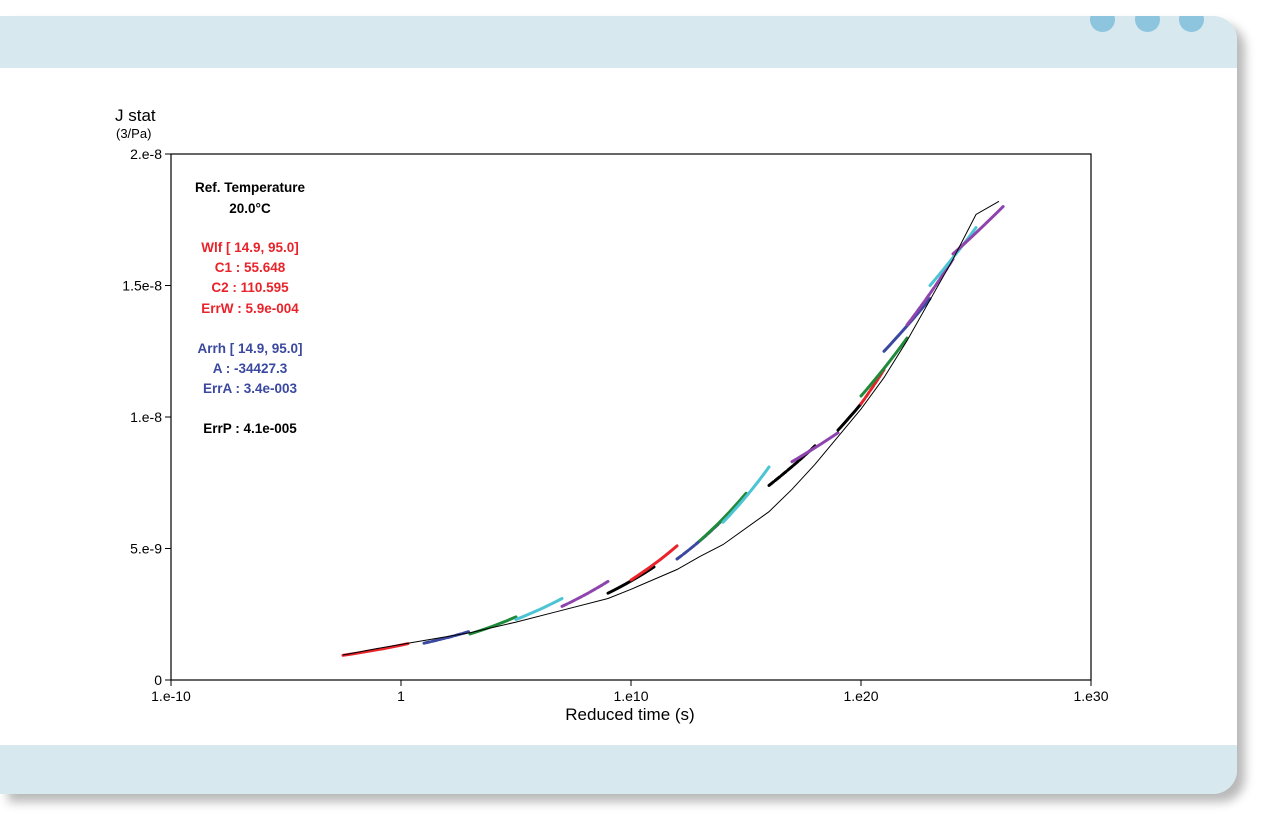 Image resolution: width=1280 pixels, height=835 pixels. I want to click on annotation-line: ErrW : 5.9e-004, so click(250, 308).